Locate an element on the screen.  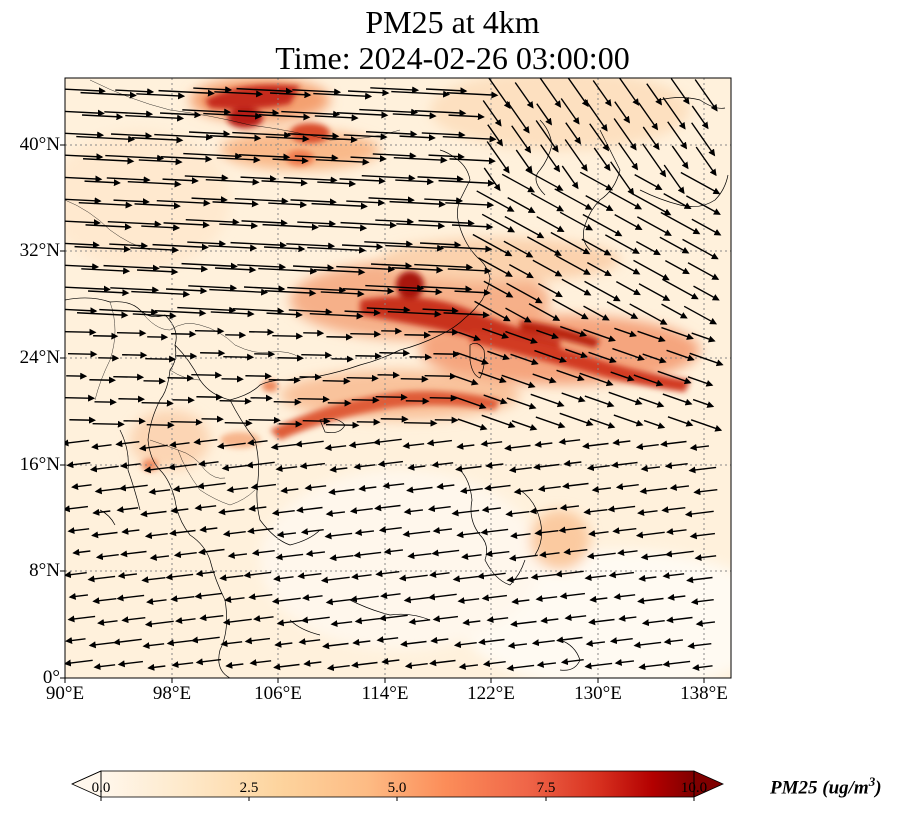
colorbar-gradient is located at coordinates (397, 784).